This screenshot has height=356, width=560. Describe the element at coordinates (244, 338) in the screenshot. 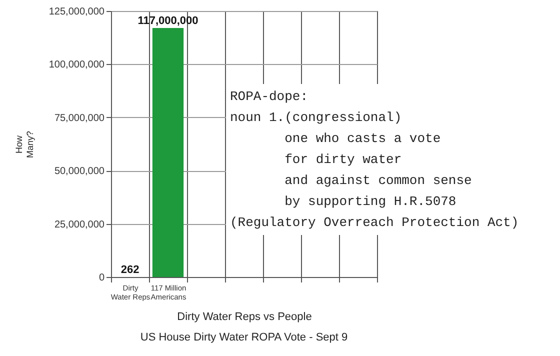

I see `text: US House Dirty Water ROPA Vote - Sept 9` at that location.